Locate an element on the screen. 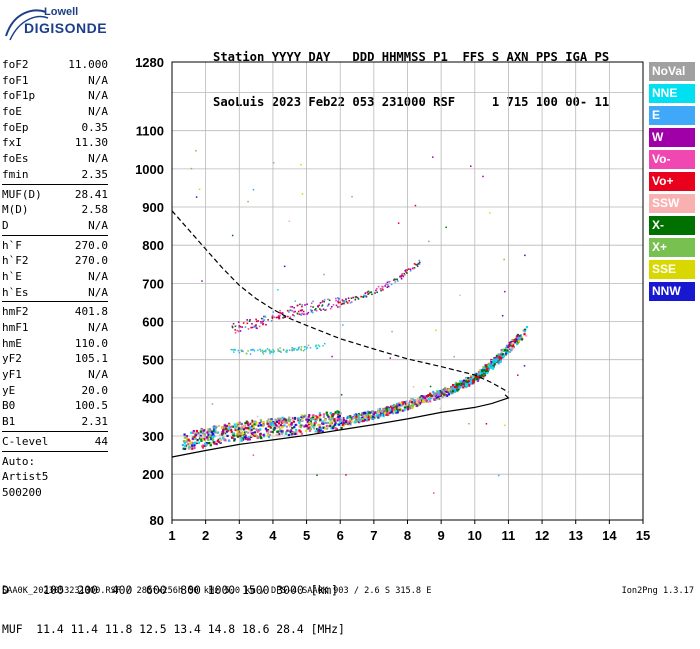 The image size is (700, 649). param-row: hmE 110.0 is located at coordinates (55, 344).